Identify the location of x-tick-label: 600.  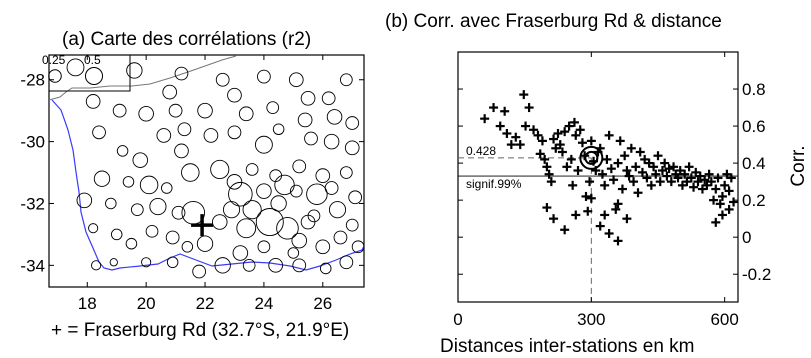
(724, 319).